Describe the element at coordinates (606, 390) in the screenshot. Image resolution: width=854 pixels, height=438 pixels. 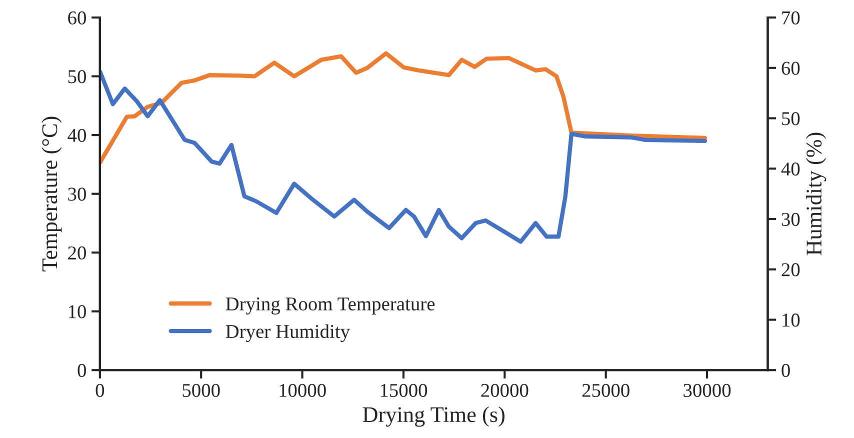
I see `x-tick-label: 25000` at that location.